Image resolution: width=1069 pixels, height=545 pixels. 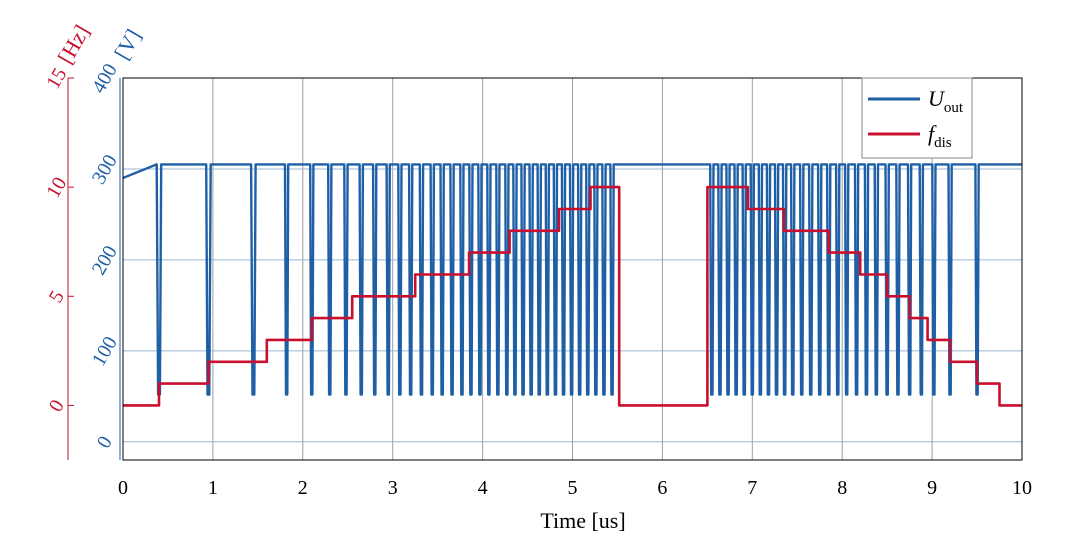 What do you see at coordinates (56, 78) in the screenshot?
I see `y-tick-label-hz: 15` at bounding box center [56, 78].